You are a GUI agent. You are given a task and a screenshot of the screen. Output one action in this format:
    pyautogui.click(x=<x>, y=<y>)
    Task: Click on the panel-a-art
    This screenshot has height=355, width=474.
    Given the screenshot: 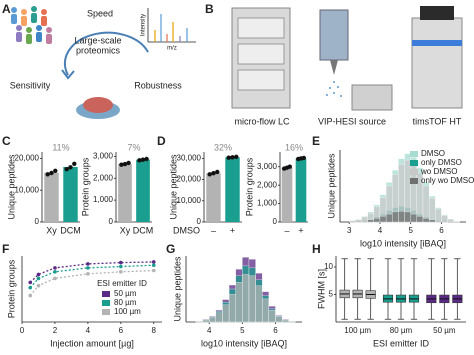 What is the action you would take?
    pyautogui.click(x=103, y=62)
    